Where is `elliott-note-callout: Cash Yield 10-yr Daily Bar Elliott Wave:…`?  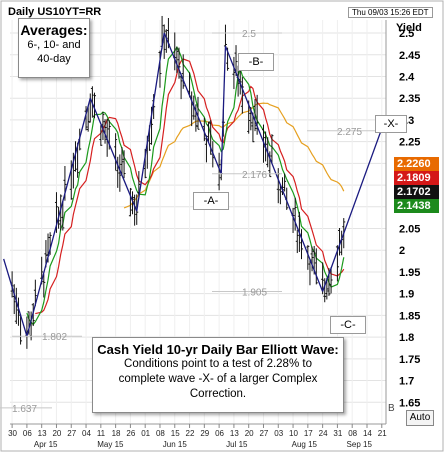
elliott-note-callout: Cash Yield 10-yr Daily Bar Elliott Wave:… is located at coordinates (218, 375).